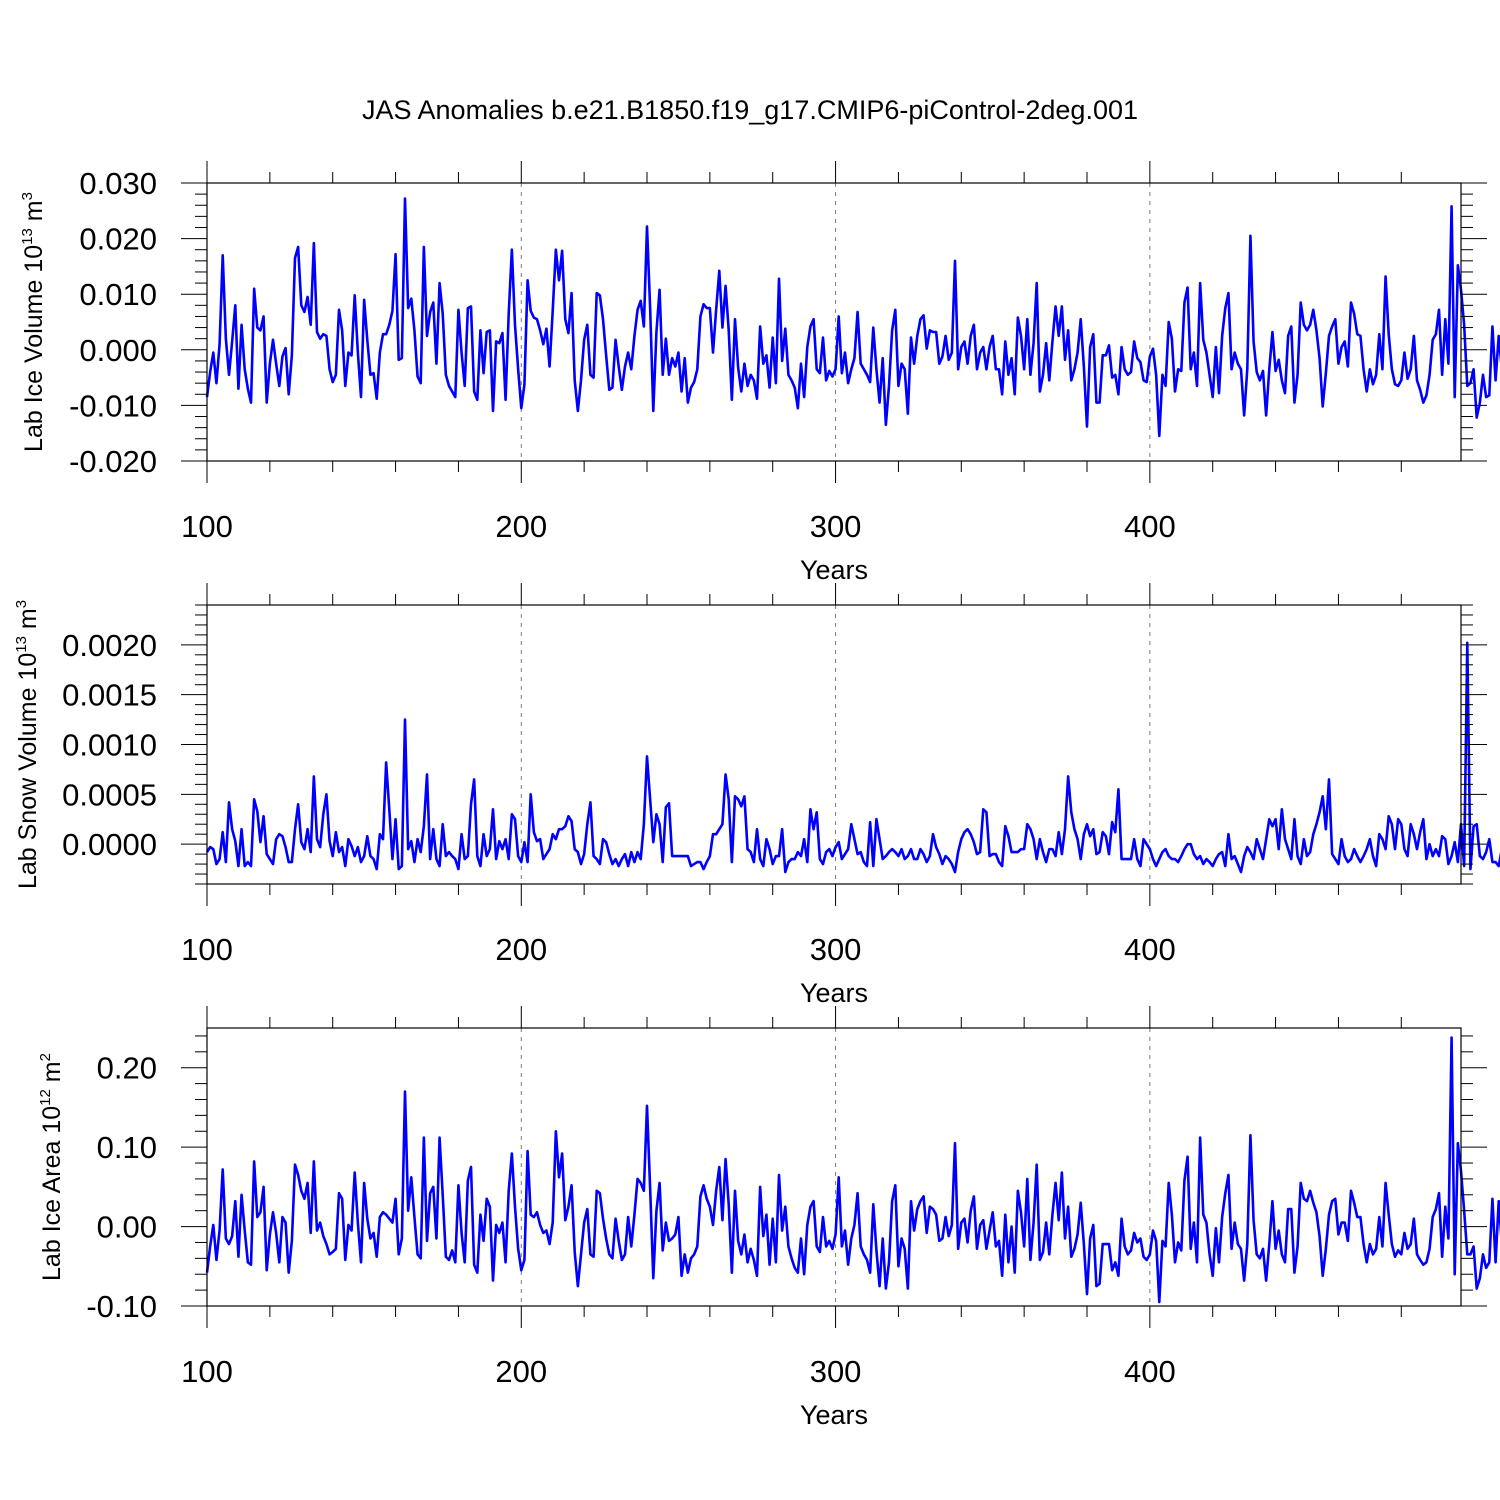 The height and width of the screenshot is (1500, 1500). Describe the element at coordinates (118, 294) in the screenshot. I see `y-tick-label: 0.010` at that location.